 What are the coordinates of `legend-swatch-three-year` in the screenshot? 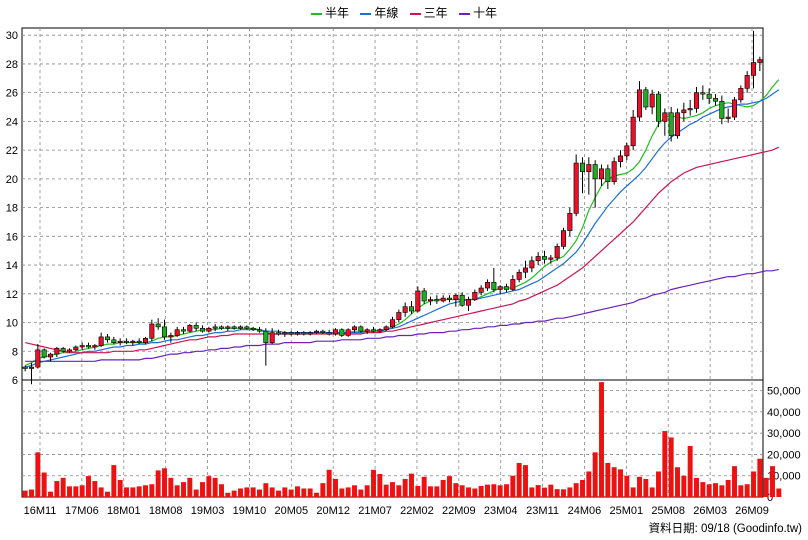 It's located at (415, 13).